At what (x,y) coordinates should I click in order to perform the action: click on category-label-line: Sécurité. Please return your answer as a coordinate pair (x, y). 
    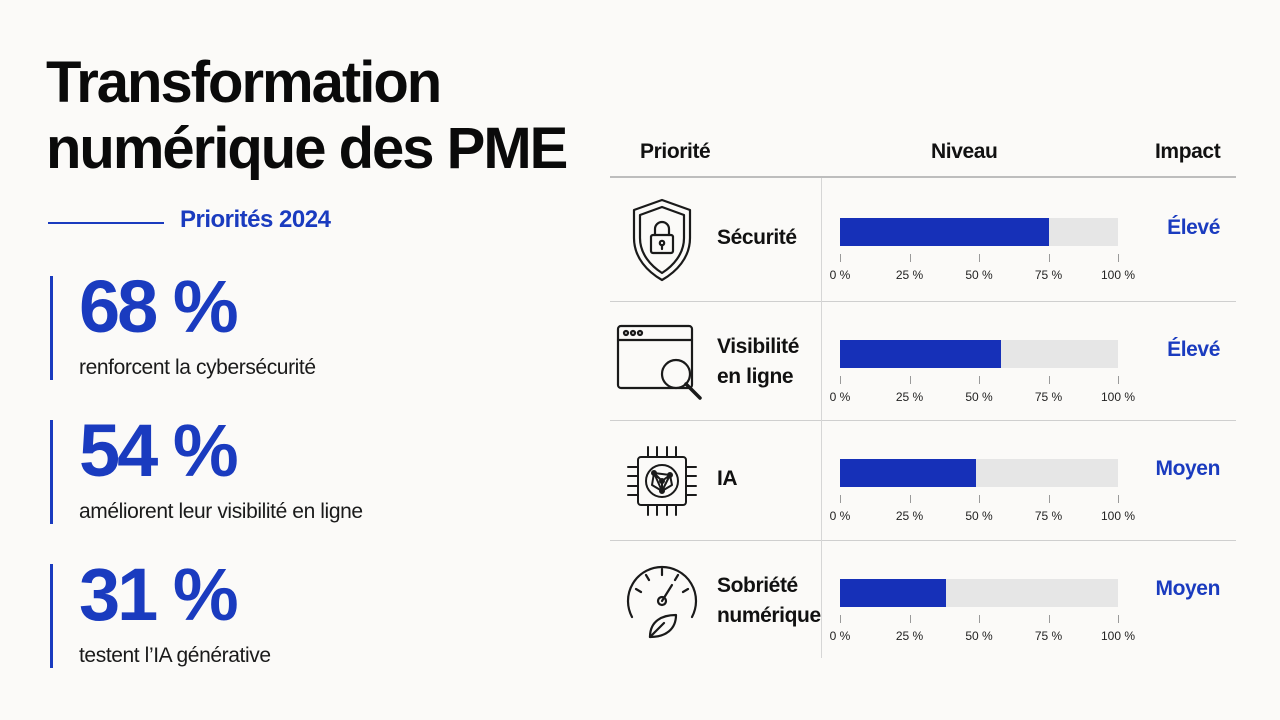
    Looking at the image, I should click on (757, 237).